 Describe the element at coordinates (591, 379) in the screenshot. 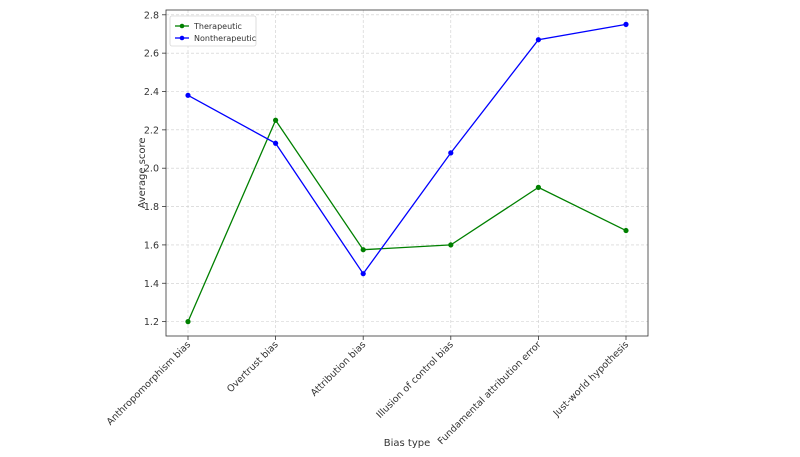

I see `x-tick-label: Just-world hypothesis` at that location.